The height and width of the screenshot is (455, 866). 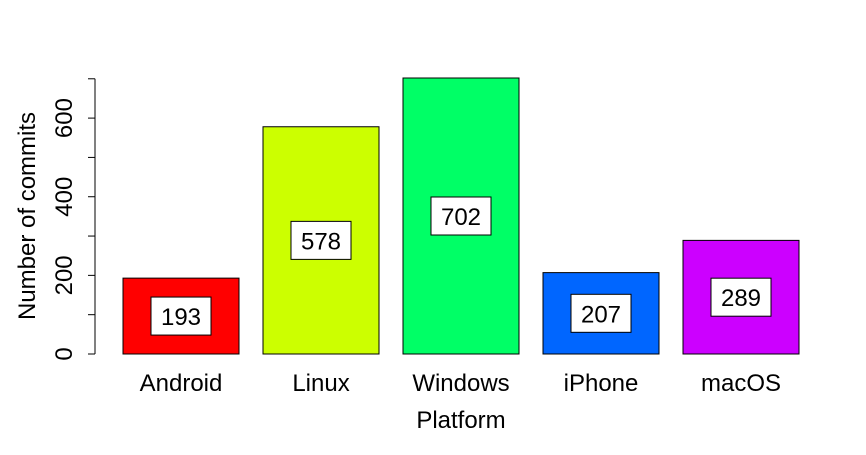 I want to click on x-tick-label: Linux, so click(x=320, y=383).